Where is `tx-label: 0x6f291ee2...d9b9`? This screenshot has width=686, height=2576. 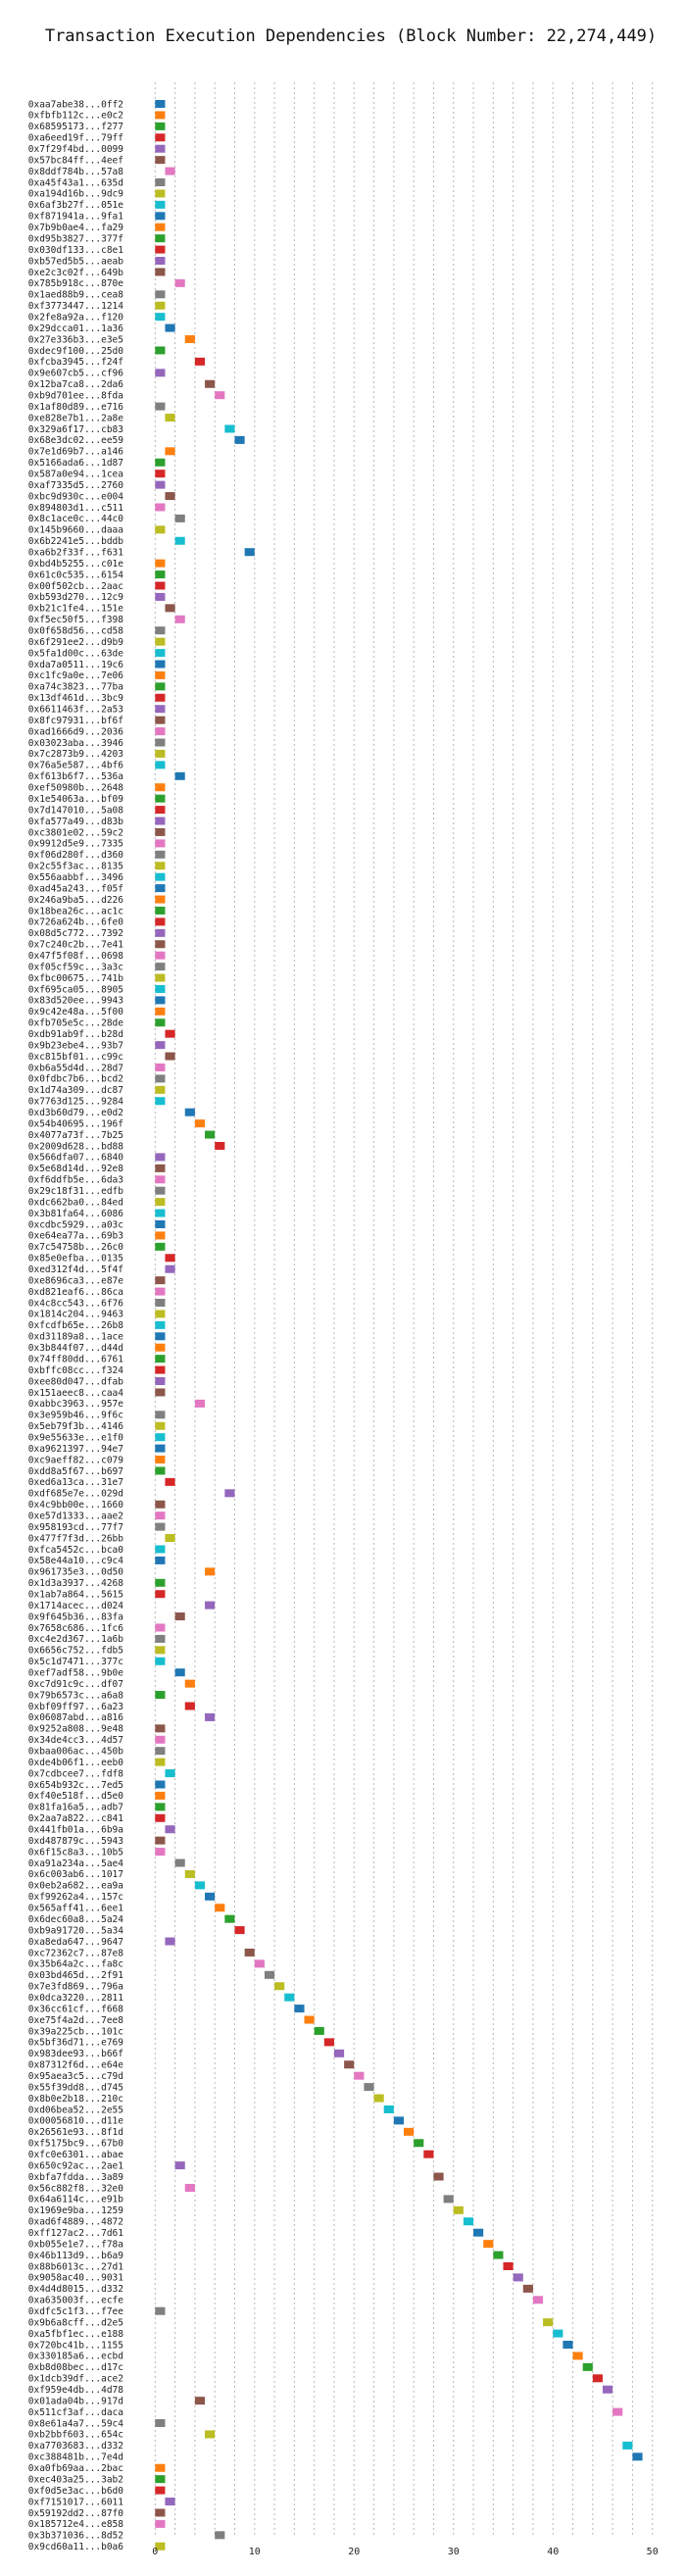 tx-label: 0x6f291ee2...d9b9 is located at coordinates (76, 642).